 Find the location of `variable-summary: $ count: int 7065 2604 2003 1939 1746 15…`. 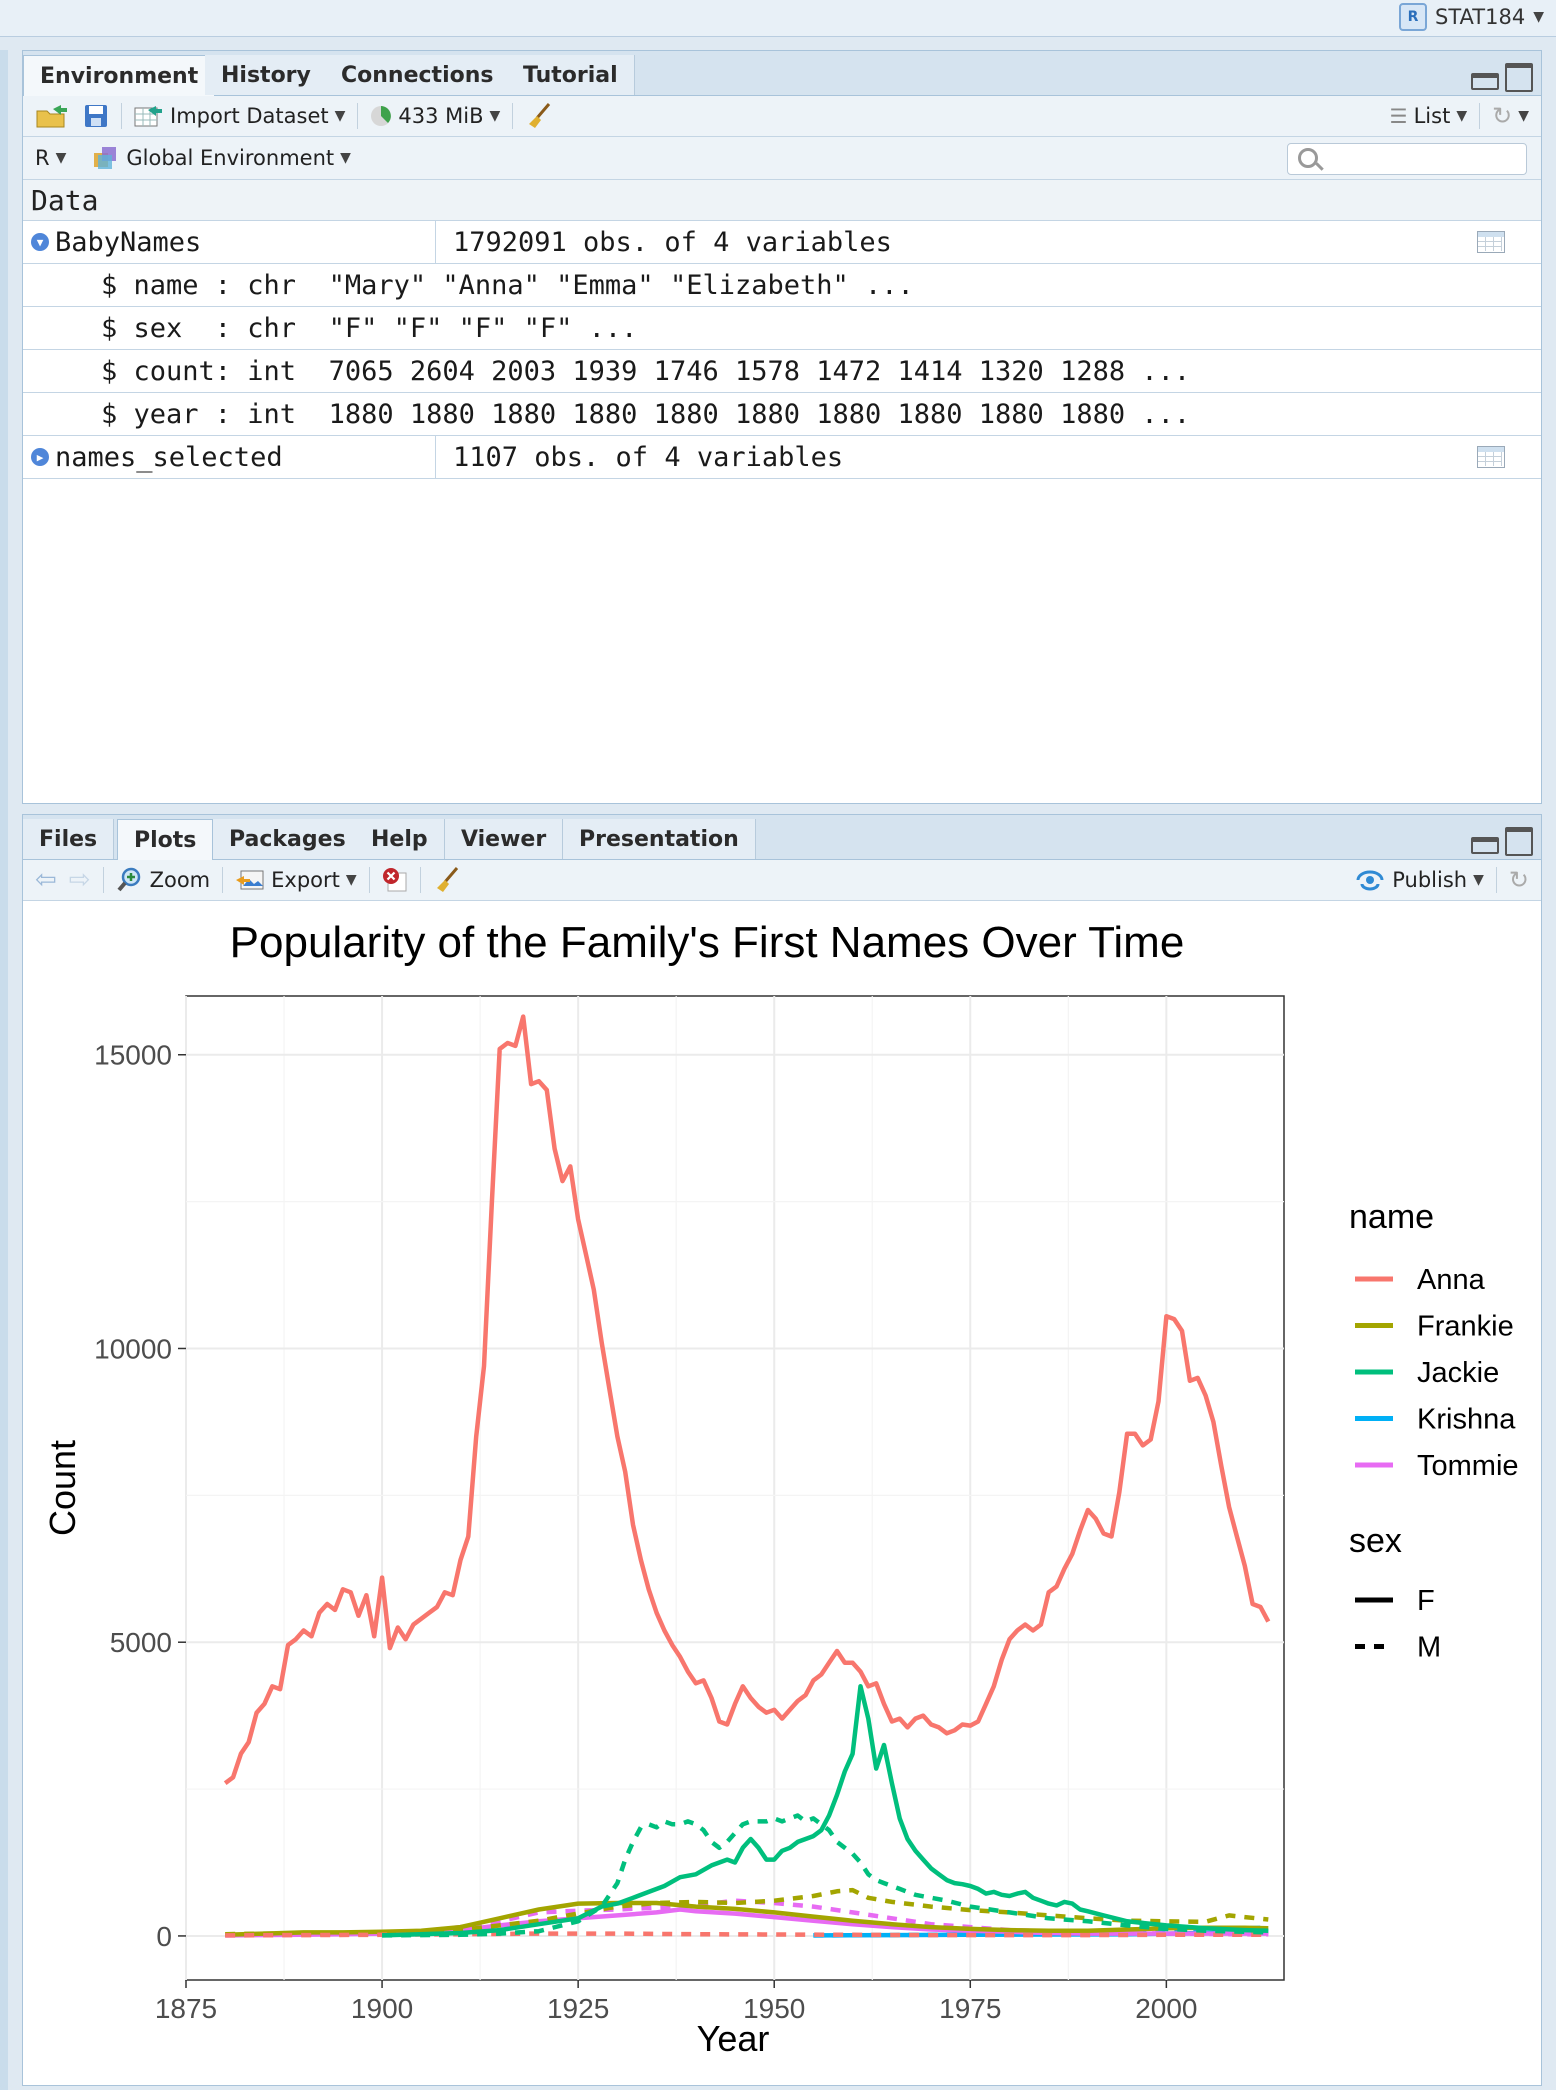

variable-summary: $ count: int 7065 2604 2003 1939 1746 15… is located at coordinates (646, 371).